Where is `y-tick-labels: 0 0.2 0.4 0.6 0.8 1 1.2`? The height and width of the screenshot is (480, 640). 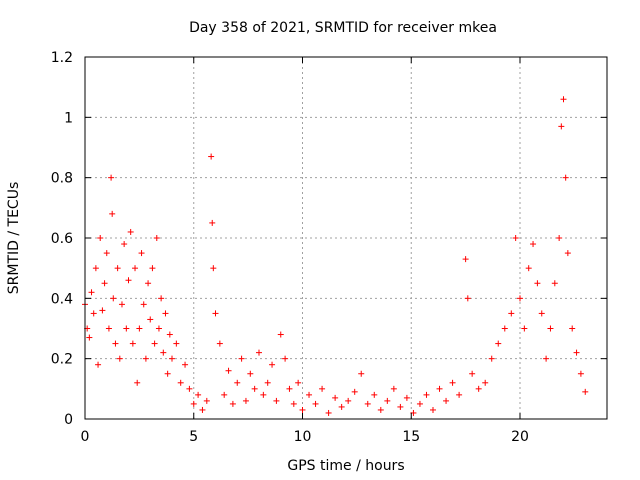 y-tick-labels: 0 0.2 0.4 0.6 0.8 1 1.2 is located at coordinates (62, 239).